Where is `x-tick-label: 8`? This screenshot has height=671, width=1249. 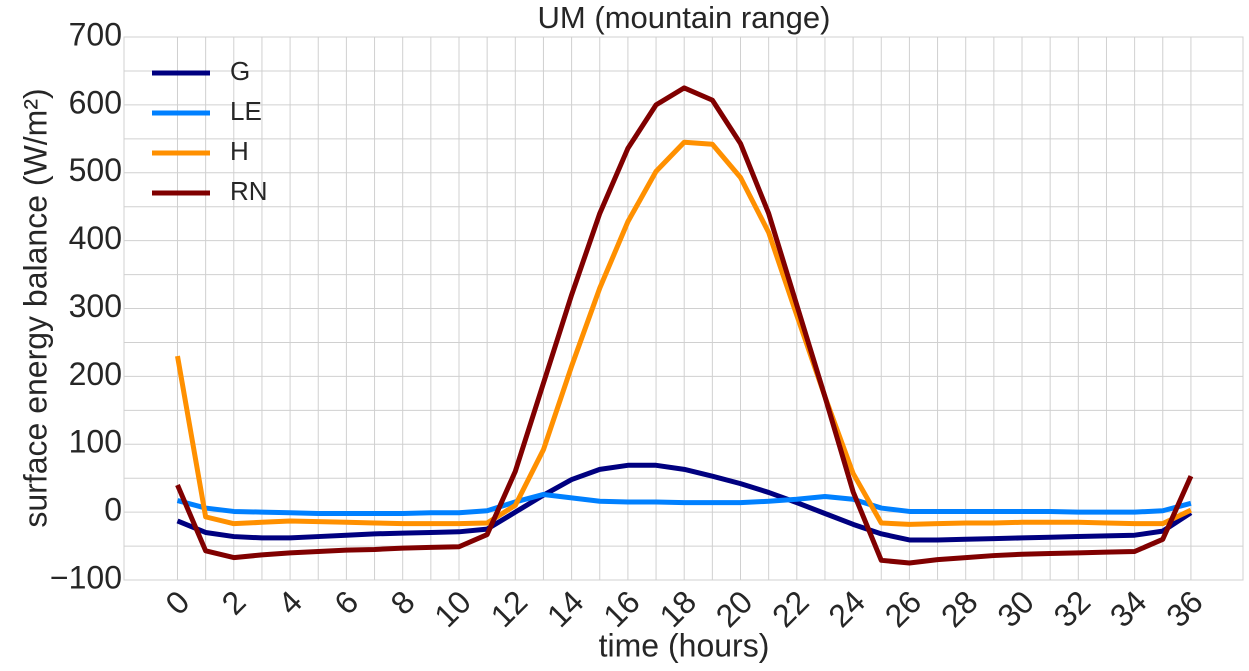
x-tick-label: 8 is located at coordinates (403, 602).